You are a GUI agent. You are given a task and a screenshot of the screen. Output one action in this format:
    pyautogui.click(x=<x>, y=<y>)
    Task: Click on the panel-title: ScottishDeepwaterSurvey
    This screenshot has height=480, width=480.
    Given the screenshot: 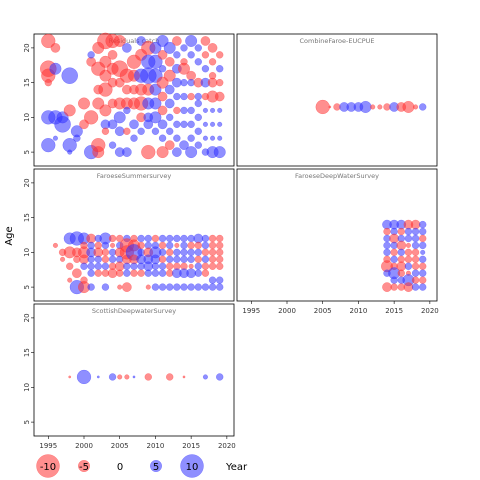 What is the action you would take?
    pyautogui.click(x=134, y=311)
    